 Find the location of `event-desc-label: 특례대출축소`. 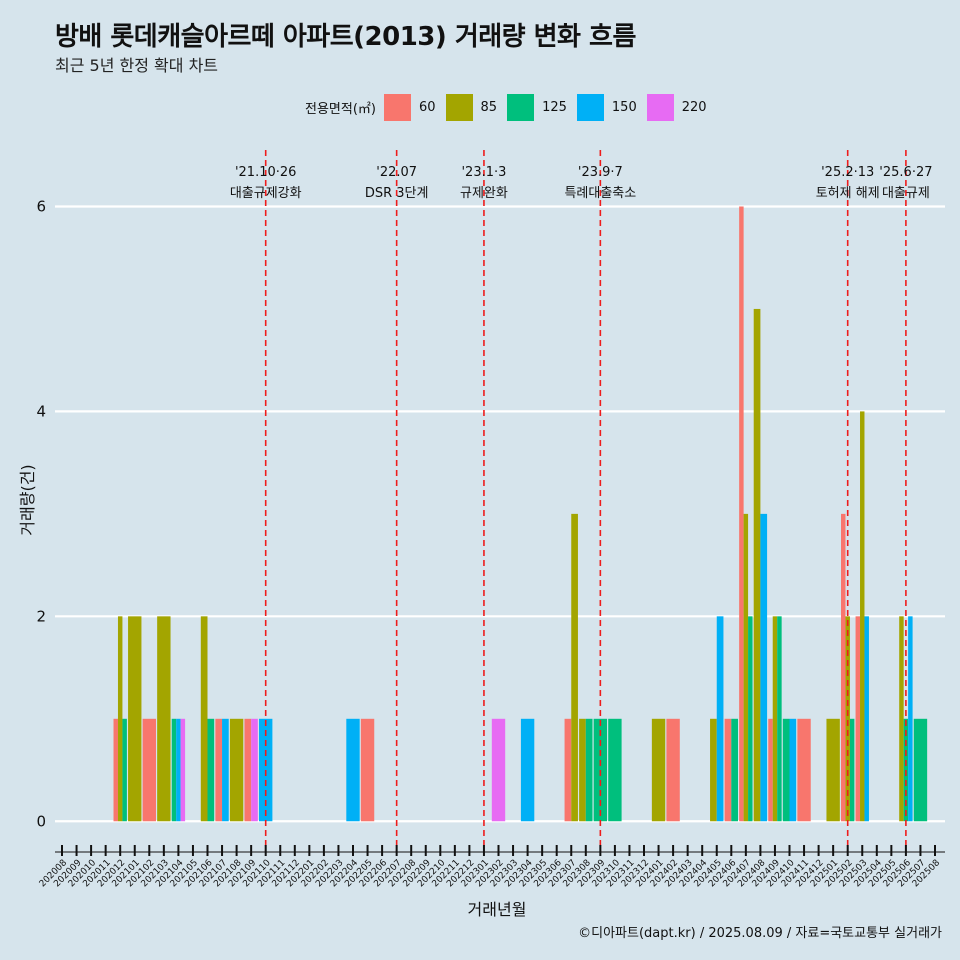

event-desc-label: 특례대출축소 is located at coordinates (600, 193).